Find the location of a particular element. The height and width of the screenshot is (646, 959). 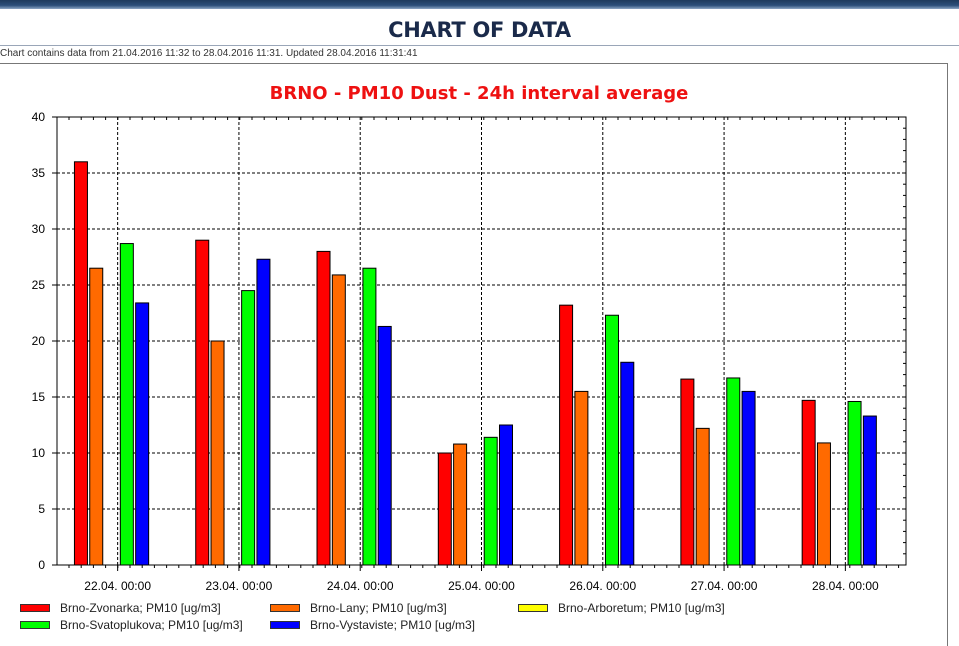

y-tick-label: 30 is located at coordinates (39, 229).